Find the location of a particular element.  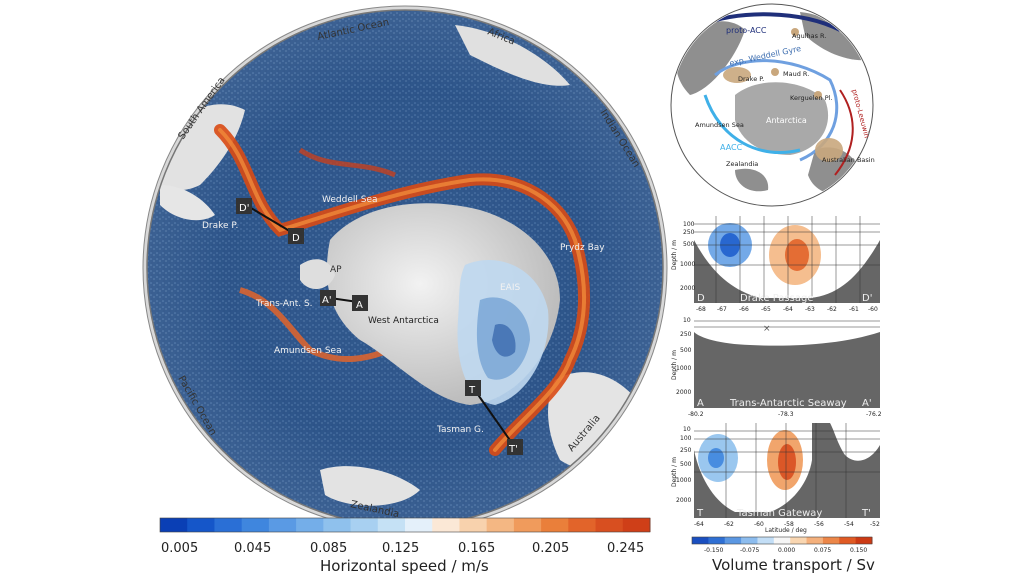

inset-antarctica is located at coordinates (782, 118).